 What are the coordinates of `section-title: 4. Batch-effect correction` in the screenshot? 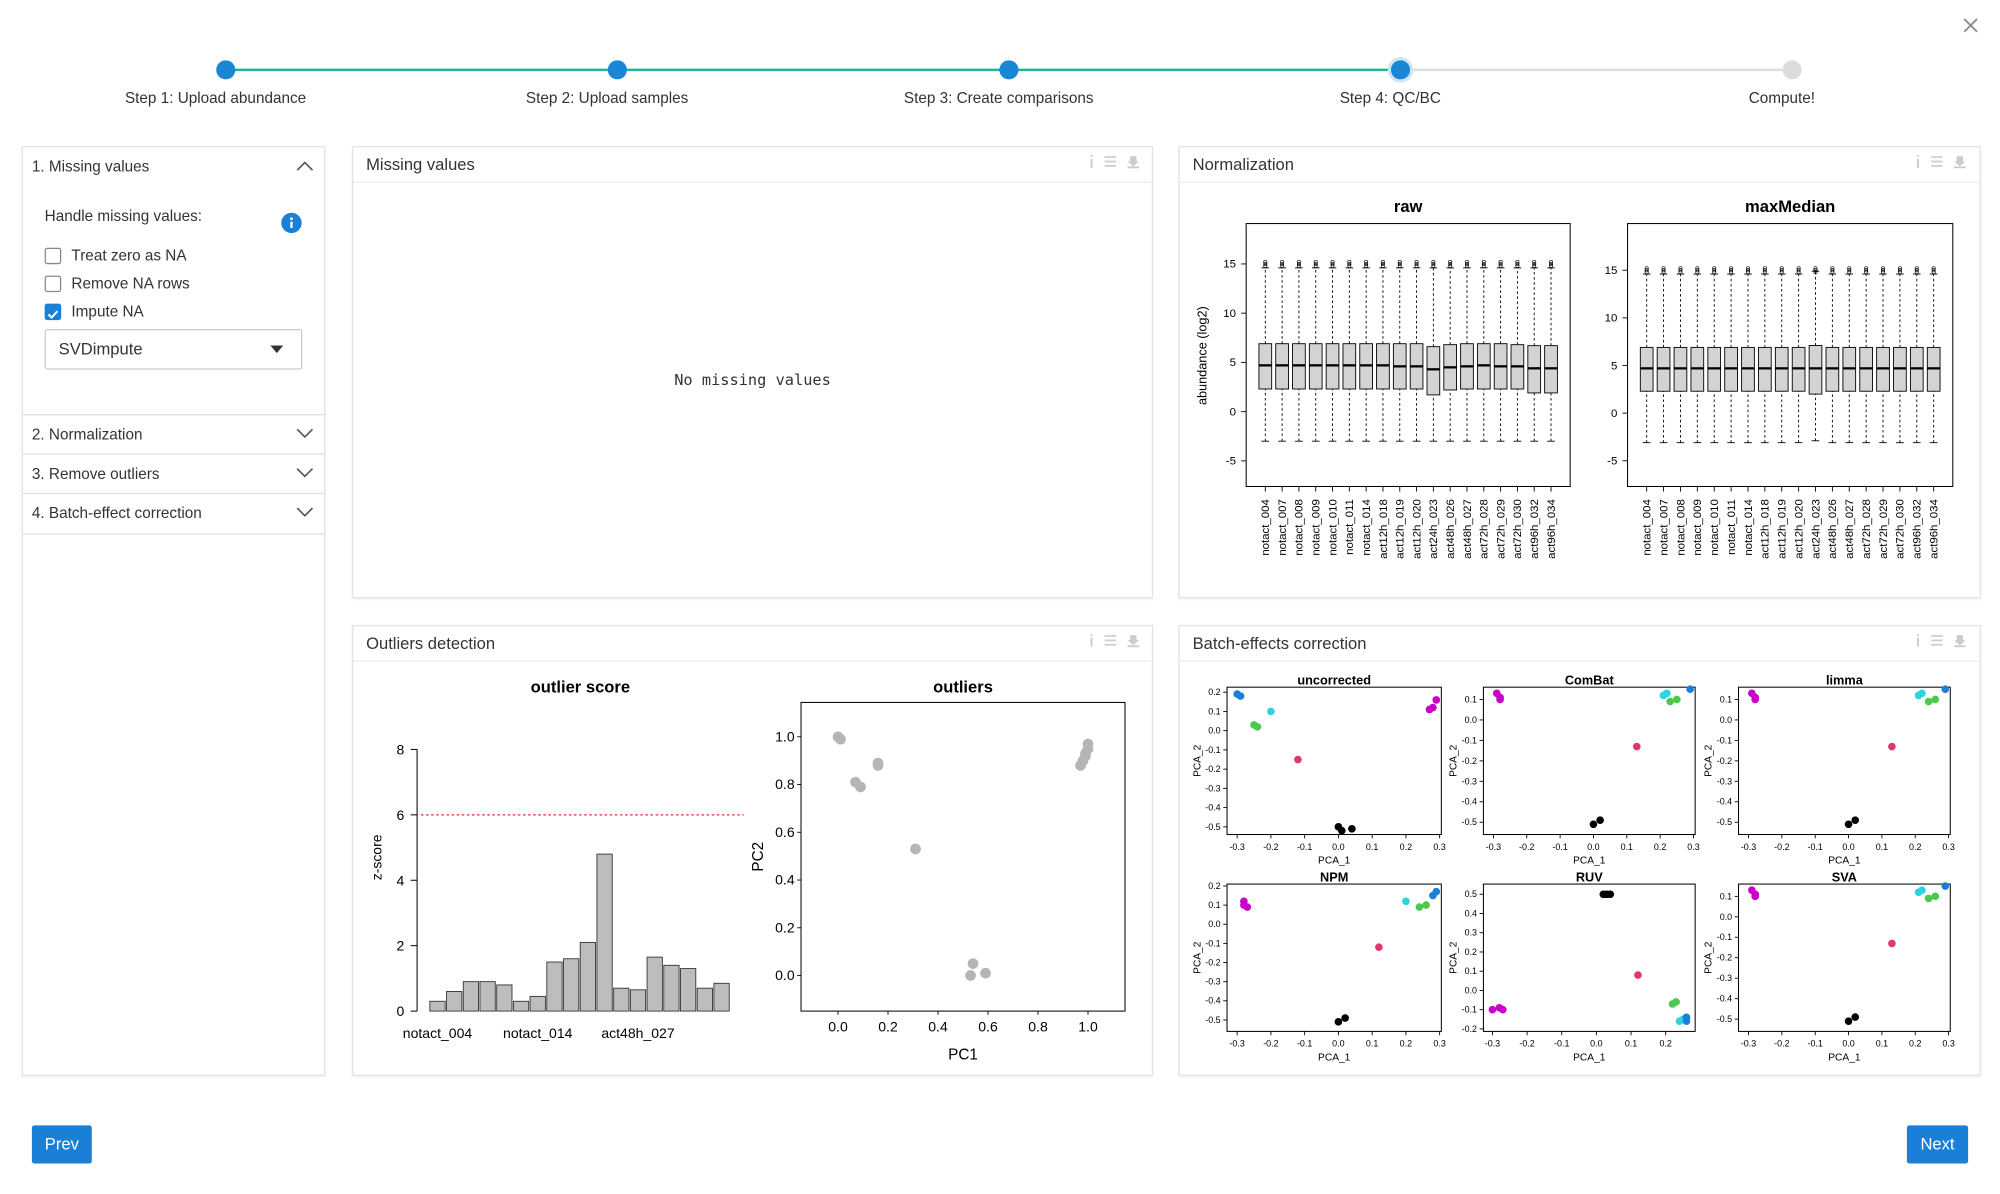 It's located at (116, 513).